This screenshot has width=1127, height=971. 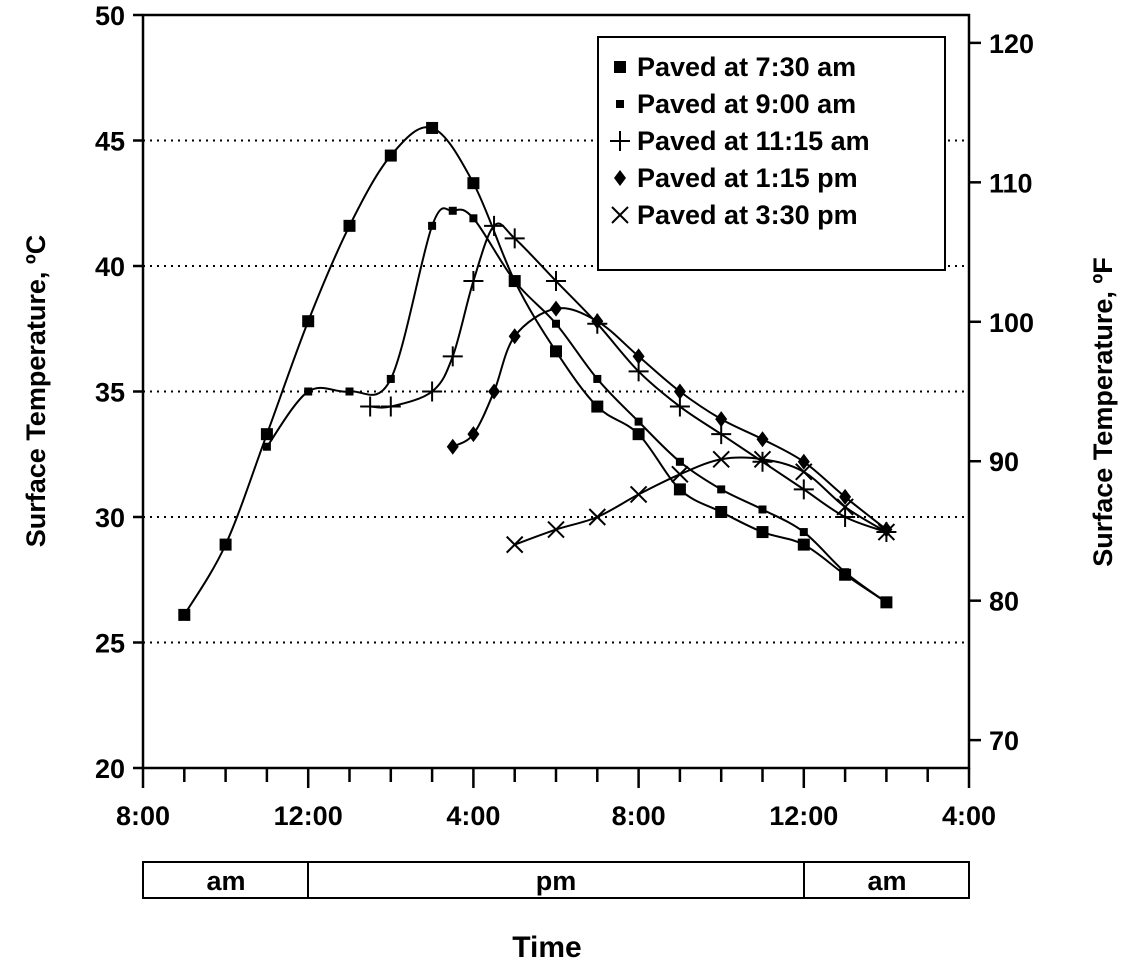 I want to click on y-tick-label-right: 80, so click(x=1004, y=602).